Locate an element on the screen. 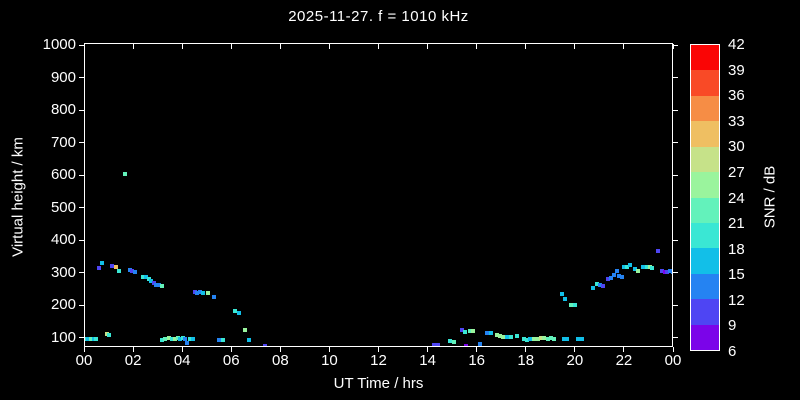  colorbar-tick-label: 12 is located at coordinates (736, 300).